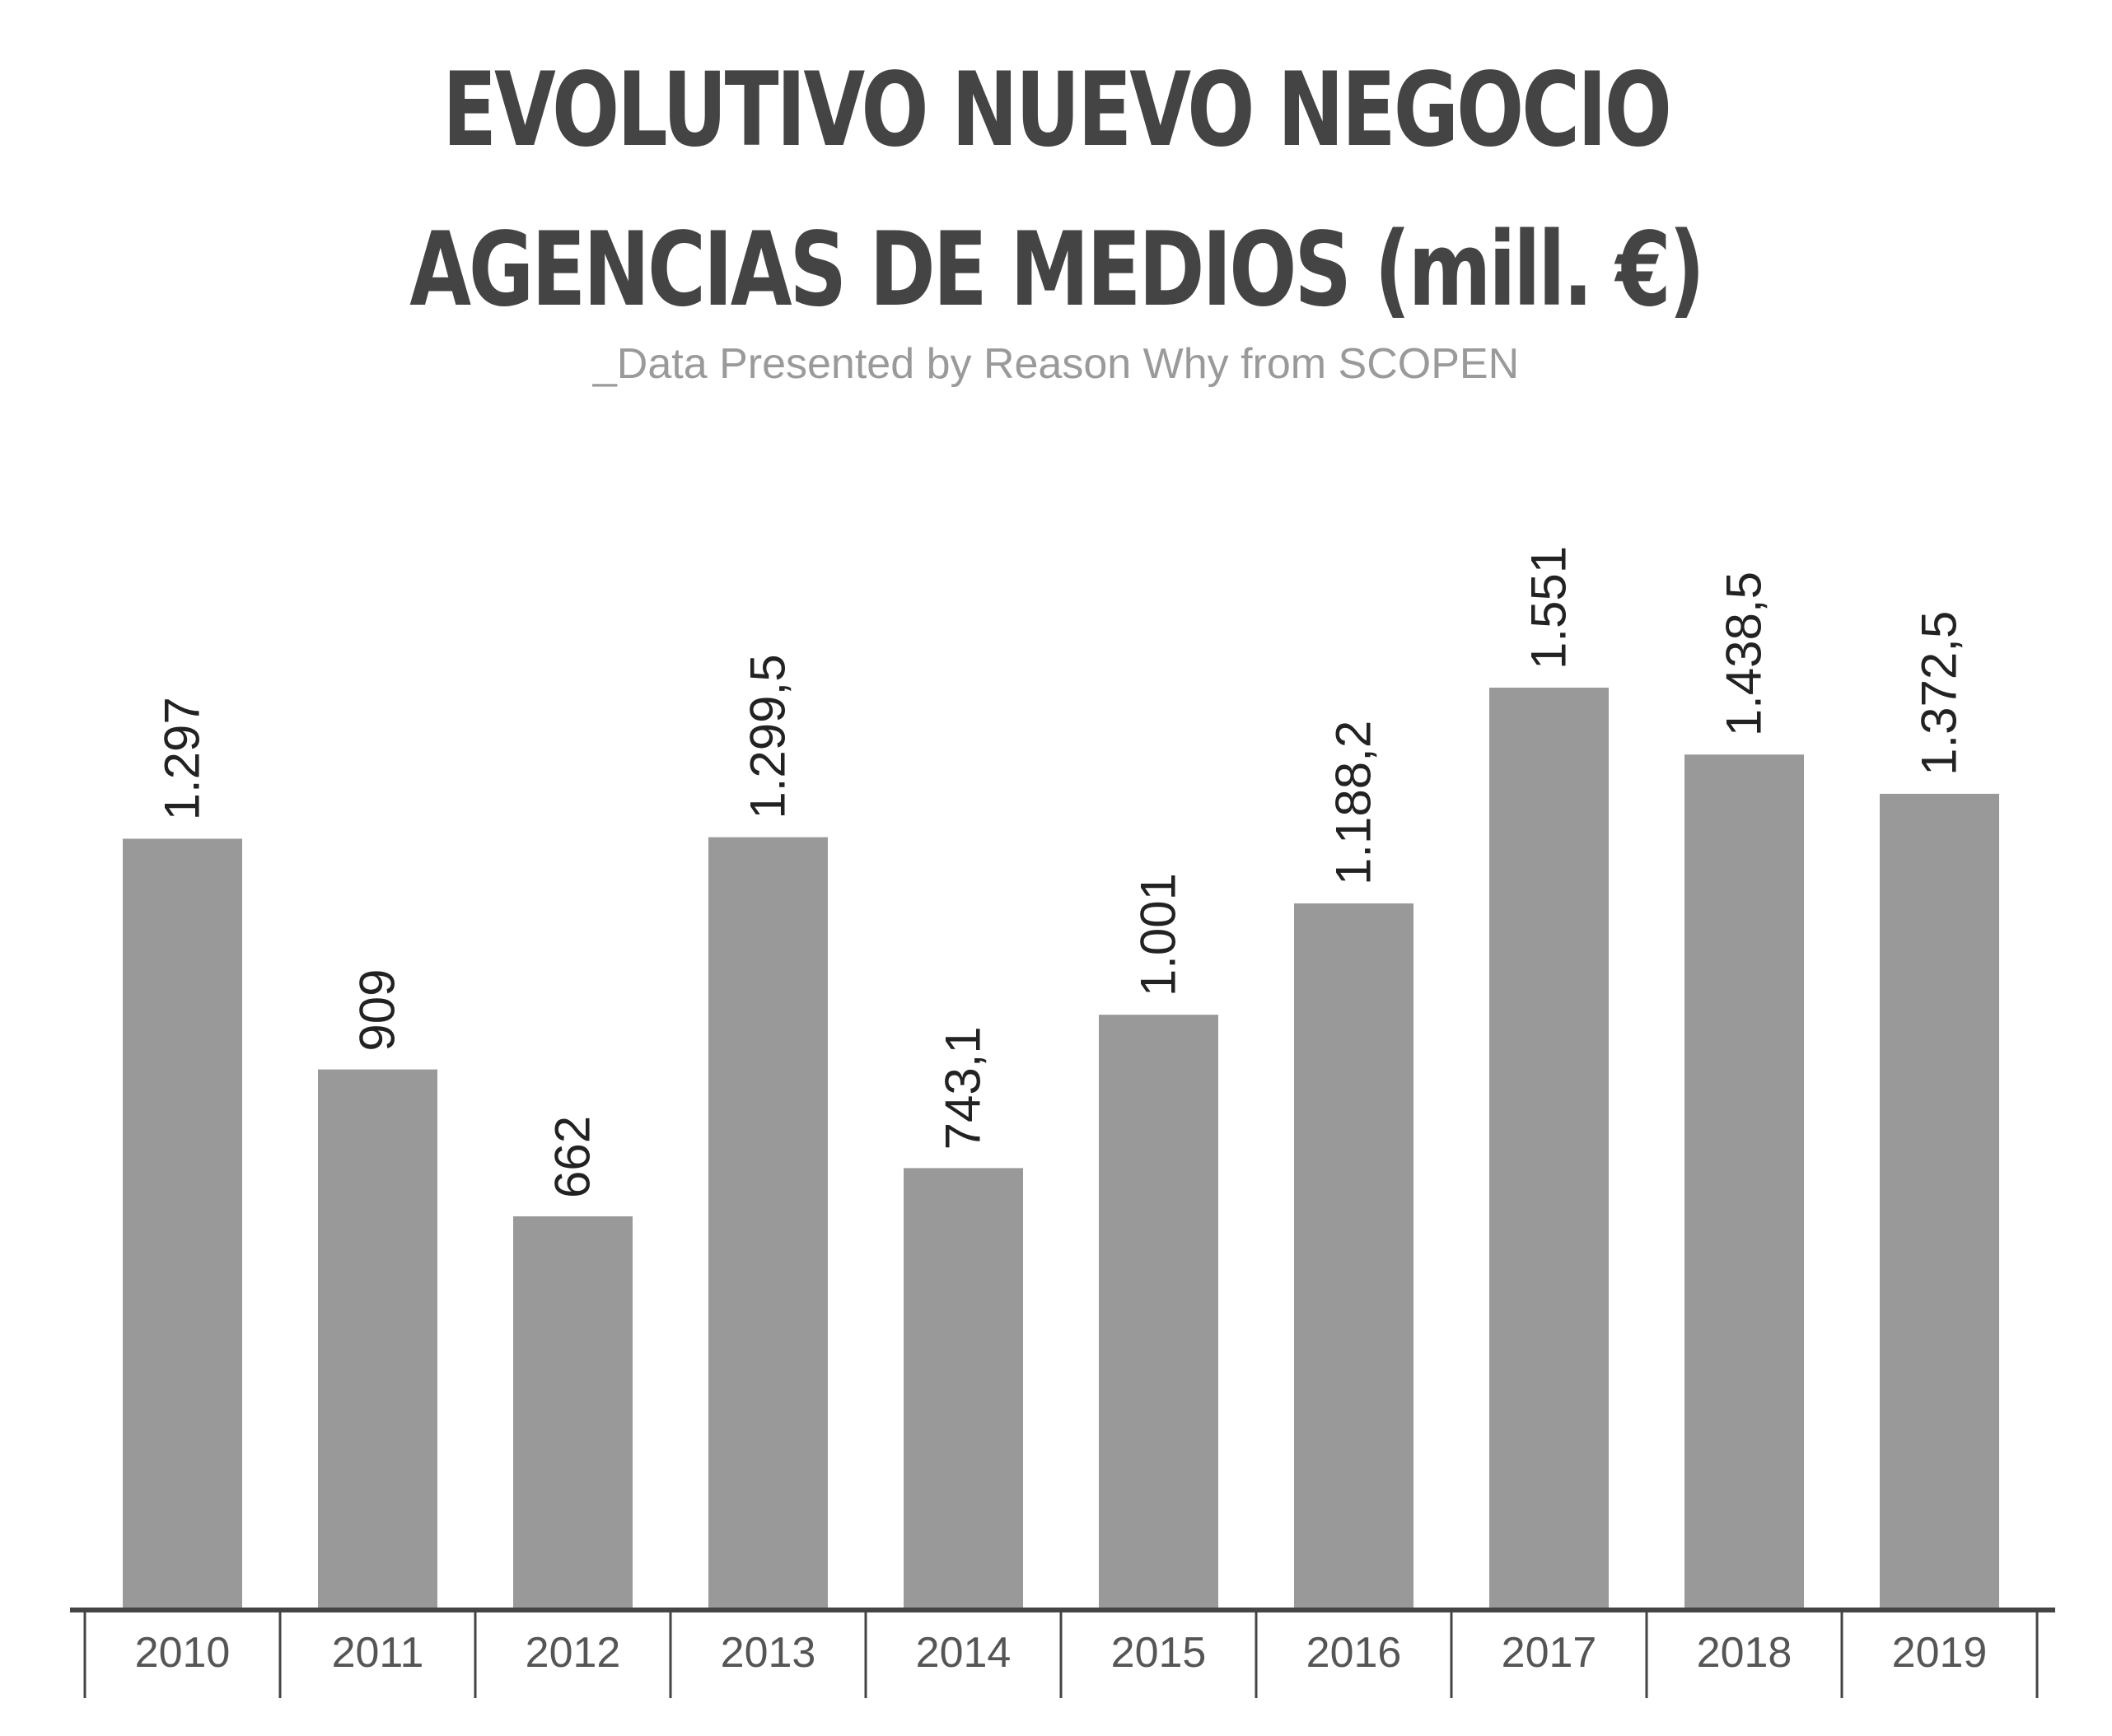 This screenshot has height=1736, width=2112. I want to click on bar-2012, so click(573, 1413).